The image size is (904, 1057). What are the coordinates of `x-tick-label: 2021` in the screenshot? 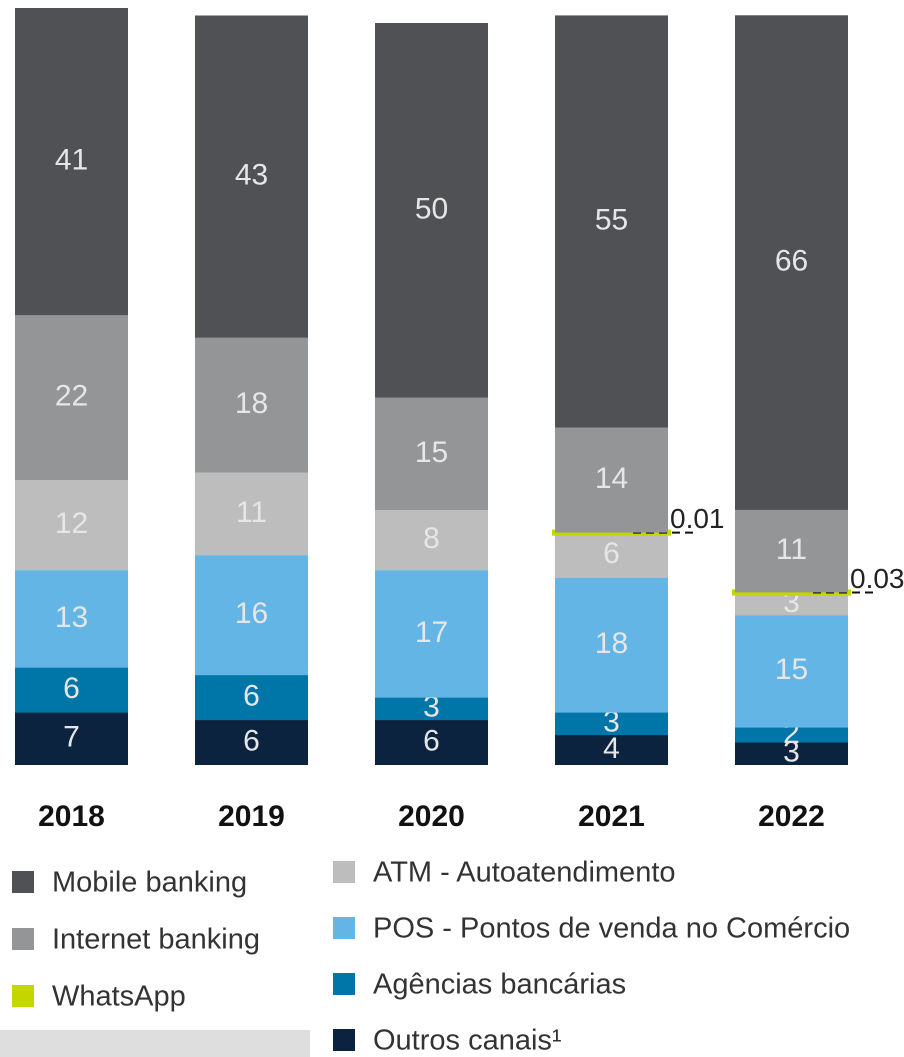 It's located at (611, 816).